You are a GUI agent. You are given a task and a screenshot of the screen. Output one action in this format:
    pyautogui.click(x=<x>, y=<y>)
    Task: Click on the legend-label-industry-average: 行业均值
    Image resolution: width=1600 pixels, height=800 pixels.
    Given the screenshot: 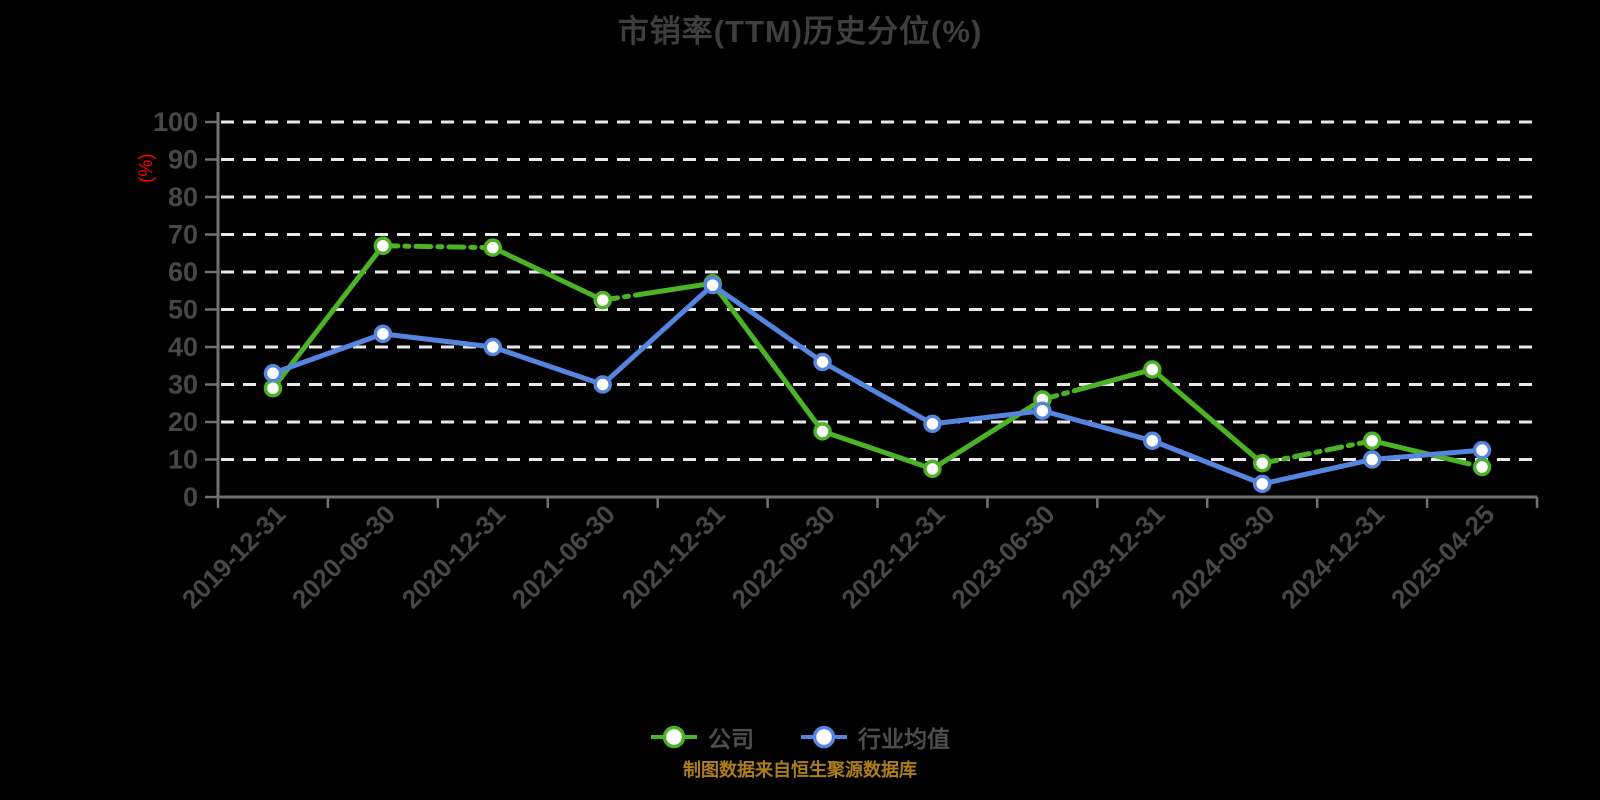 What is the action you would take?
    pyautogui.click(x=904, y=739)
    